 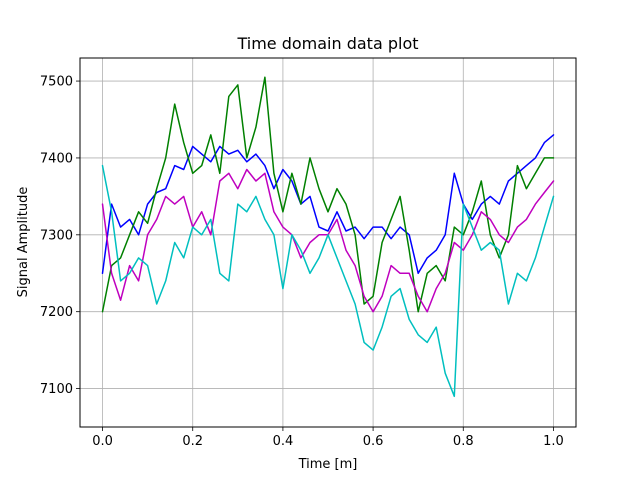 I want to click on x-tick-label: 0.2, so click(x=192, y=441).